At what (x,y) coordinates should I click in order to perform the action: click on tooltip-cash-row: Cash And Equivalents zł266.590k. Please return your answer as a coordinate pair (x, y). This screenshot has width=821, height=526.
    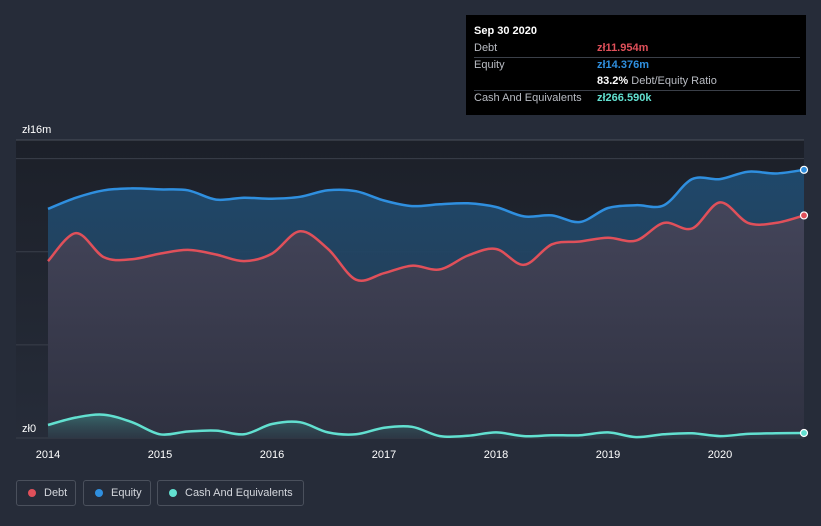
    Looking at the image, I should click on (637, 100).